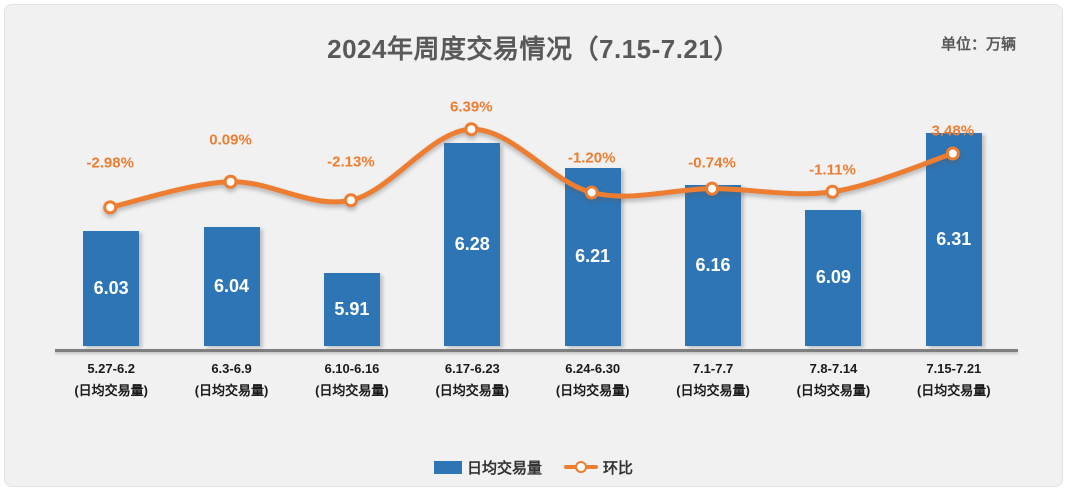 The image size is (1067, 491). Describe the element at coordinates (472, 380) in the screenshot. I see `category-label: 6.17-6.23 (日均交易量)` at that location.